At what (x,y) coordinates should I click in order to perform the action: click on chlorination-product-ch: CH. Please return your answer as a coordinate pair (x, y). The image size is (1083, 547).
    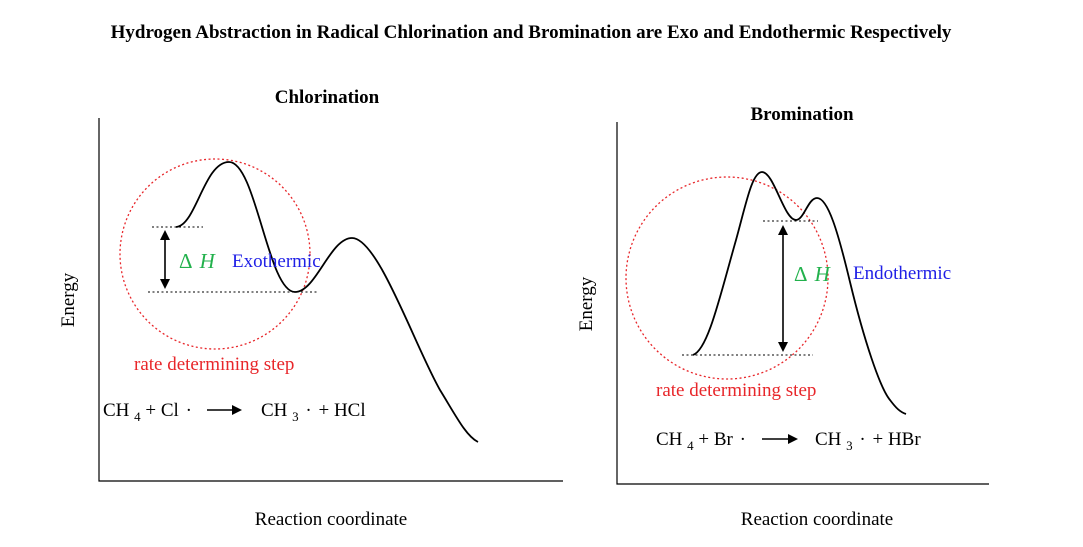
    Looking at the image, I should click on (274, 410).